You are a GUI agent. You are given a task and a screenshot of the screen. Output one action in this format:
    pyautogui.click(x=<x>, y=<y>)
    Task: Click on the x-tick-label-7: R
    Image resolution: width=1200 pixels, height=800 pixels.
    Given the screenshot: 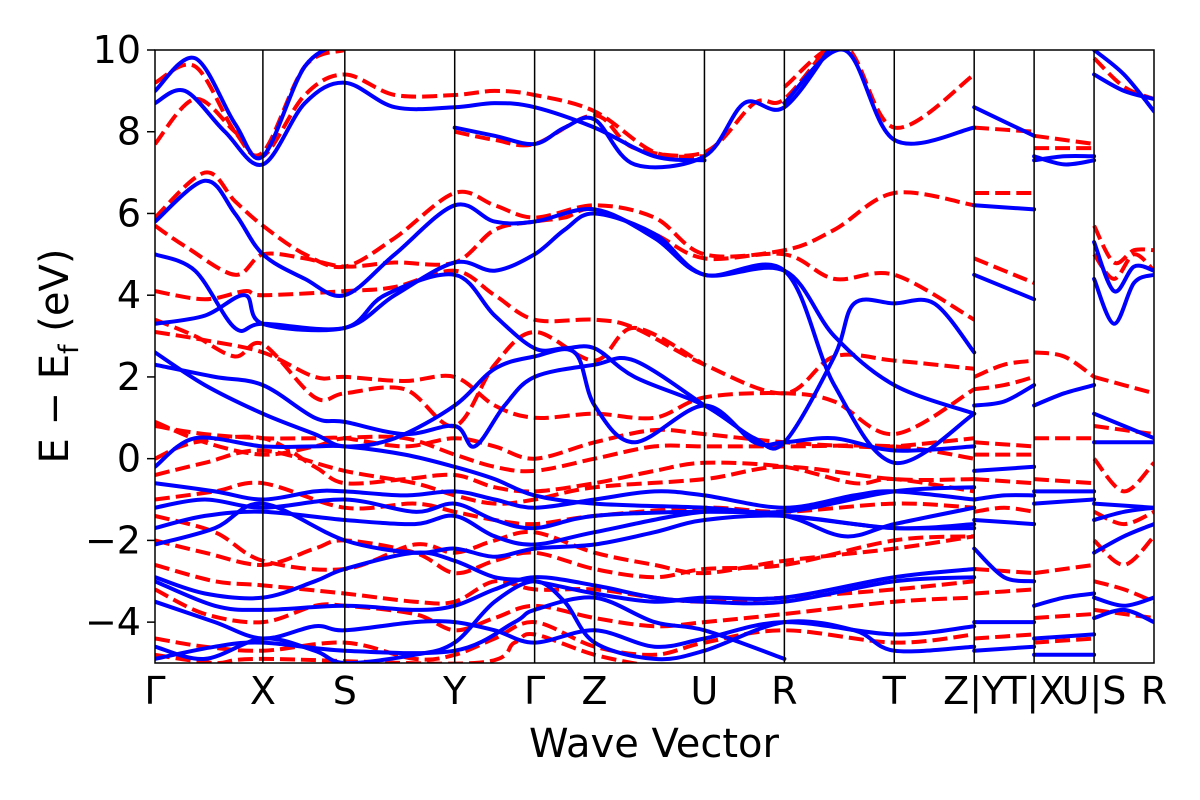 What is the action you would take?
    pyautogui.click(x=784, y=691)
    